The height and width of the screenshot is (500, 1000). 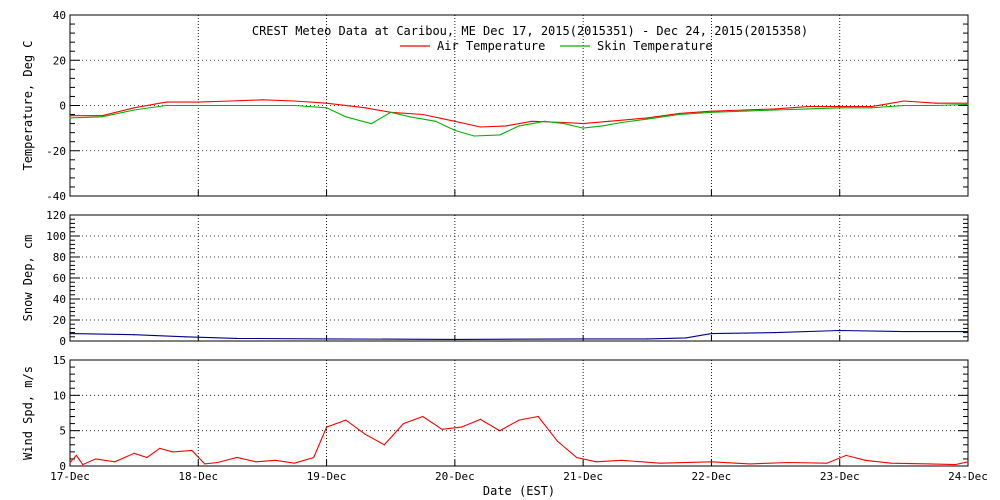 What do you see at coordinates (519, 120) in the screenshot?
I see `series-line-skin-temperature` at bounding box center [519, 120].